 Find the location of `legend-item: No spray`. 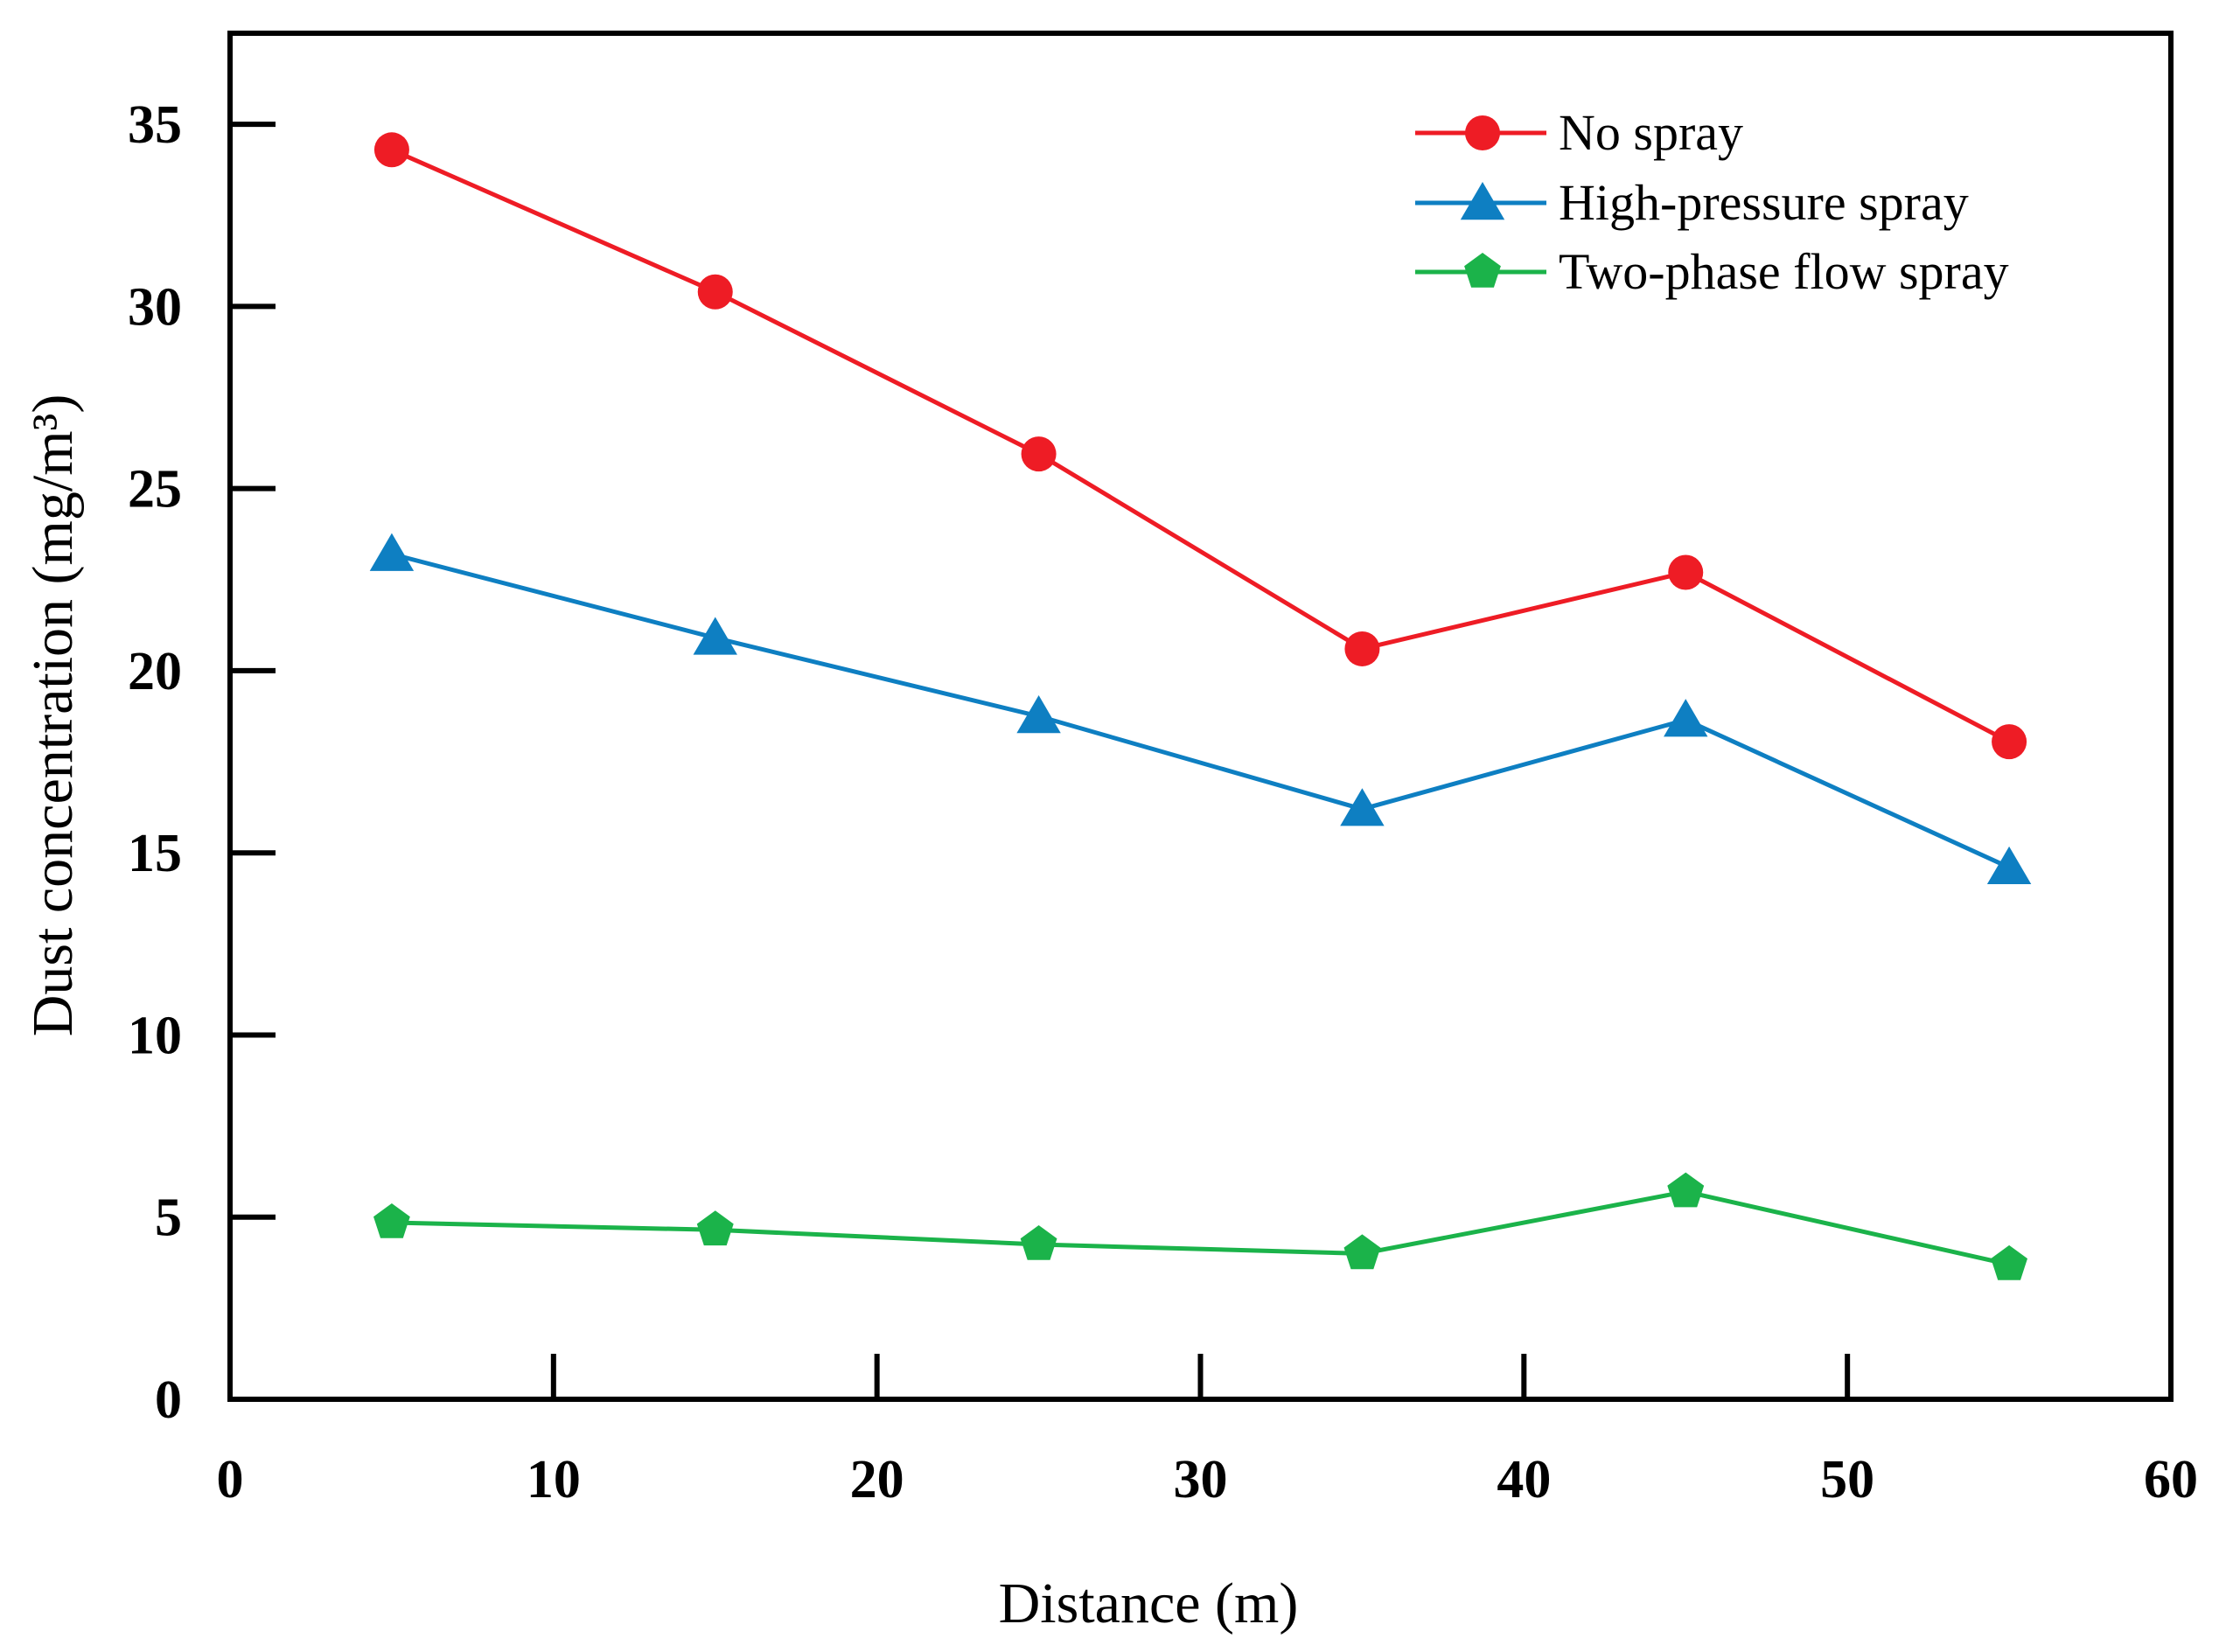

legend-item: No spray is located at coordinates (1579, 132).